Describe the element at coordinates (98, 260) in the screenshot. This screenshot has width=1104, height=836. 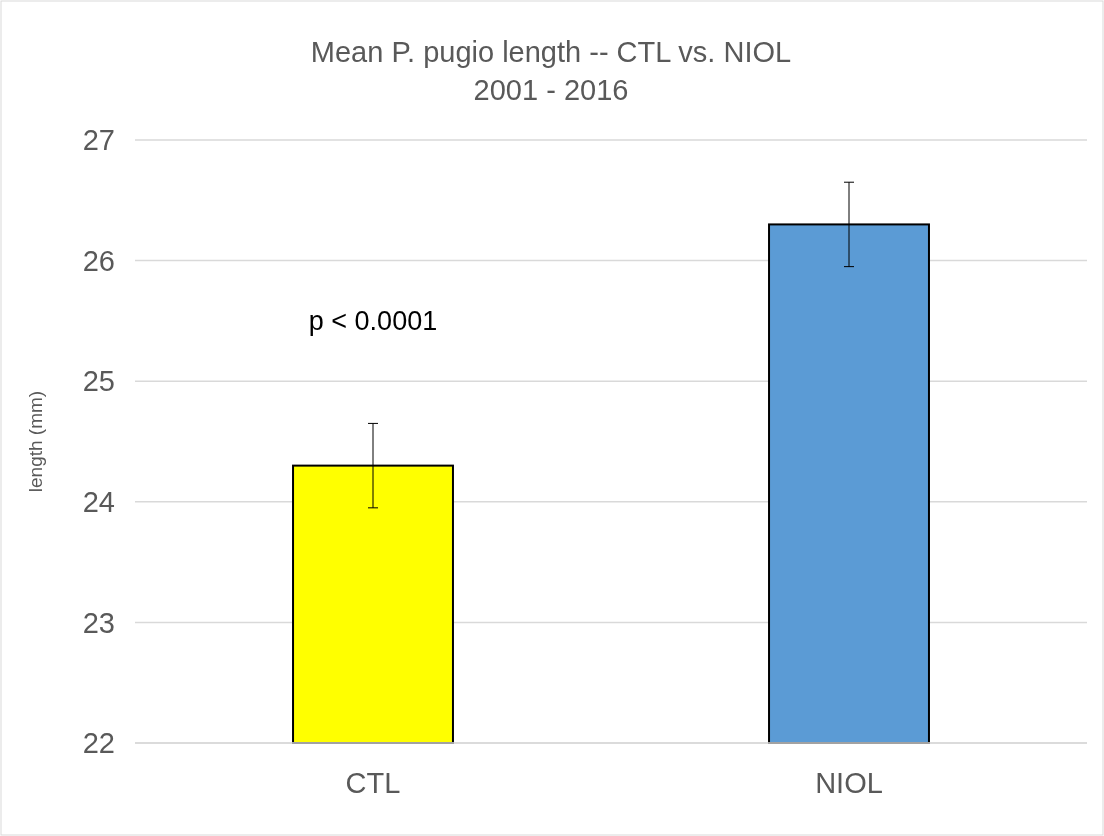
I see `y-tick-label: 26` at that location.